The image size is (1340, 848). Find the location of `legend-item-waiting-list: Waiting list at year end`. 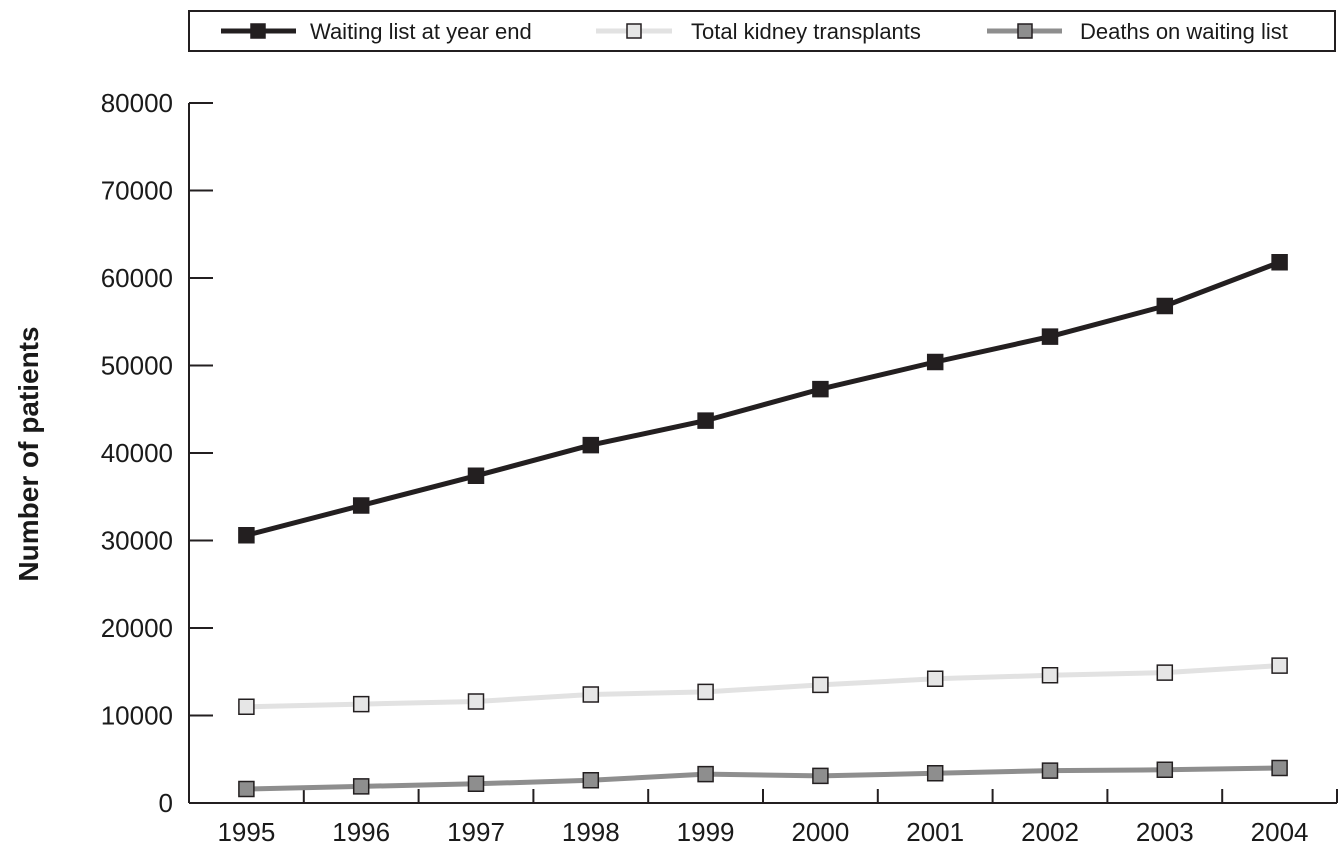

legend-item-waiting-list: Waiting list at year end is located at coordinates (376, 31).